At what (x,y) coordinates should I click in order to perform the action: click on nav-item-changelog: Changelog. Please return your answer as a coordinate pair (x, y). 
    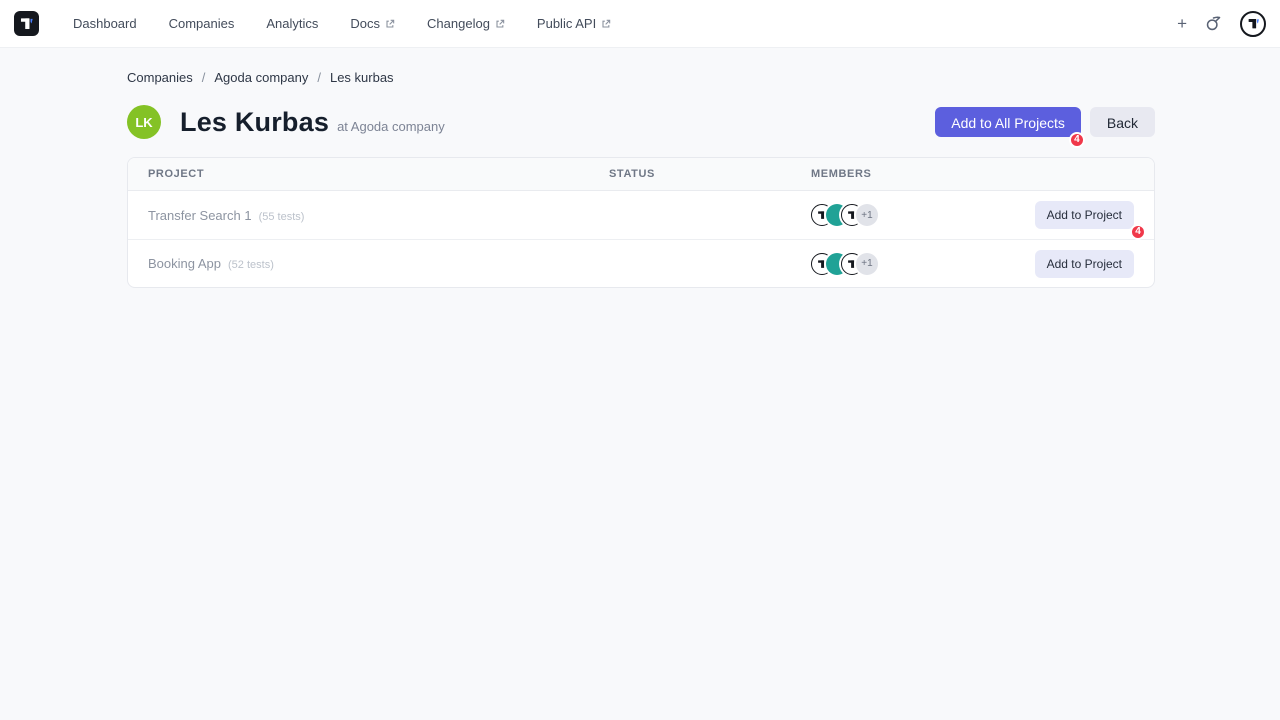
    Looking at the image, I should click on (466, 23).